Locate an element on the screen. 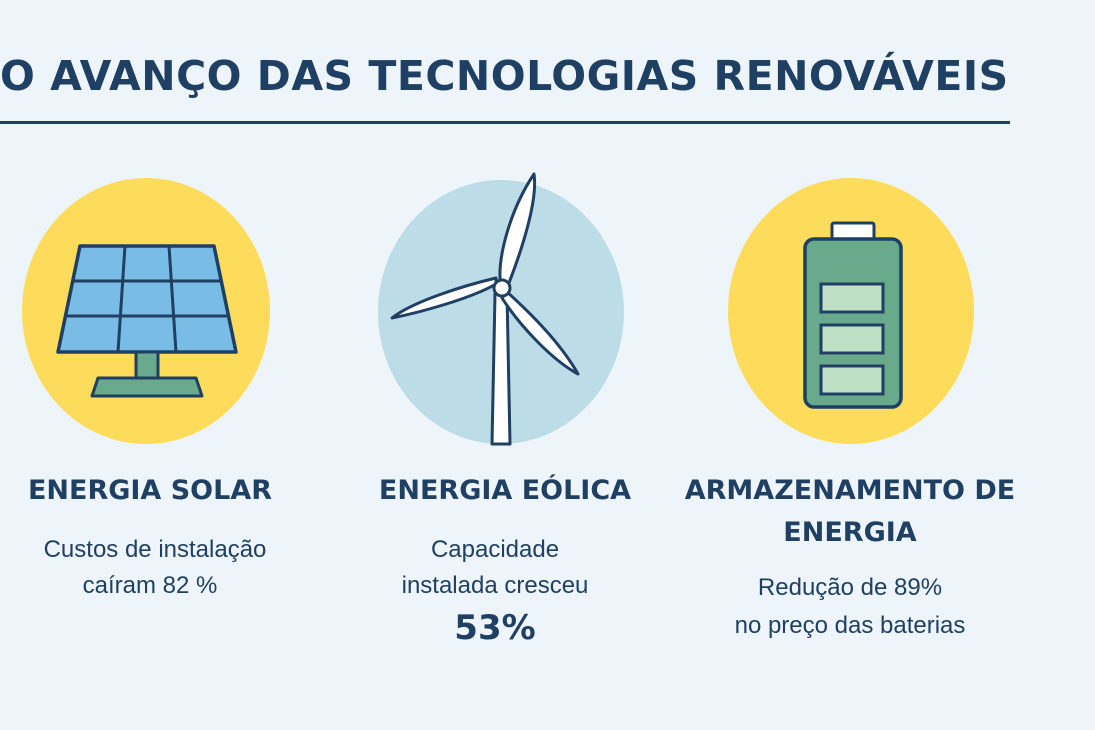  storage-title-line2: ENERGIA is located at coordinates (850, 532).